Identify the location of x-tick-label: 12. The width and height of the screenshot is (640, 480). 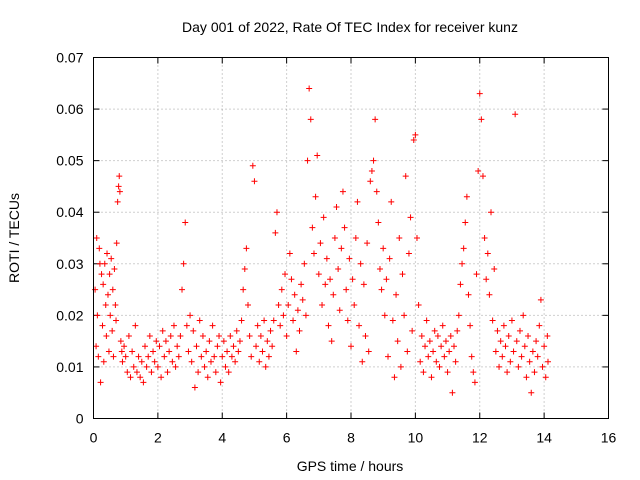
(480, 438).